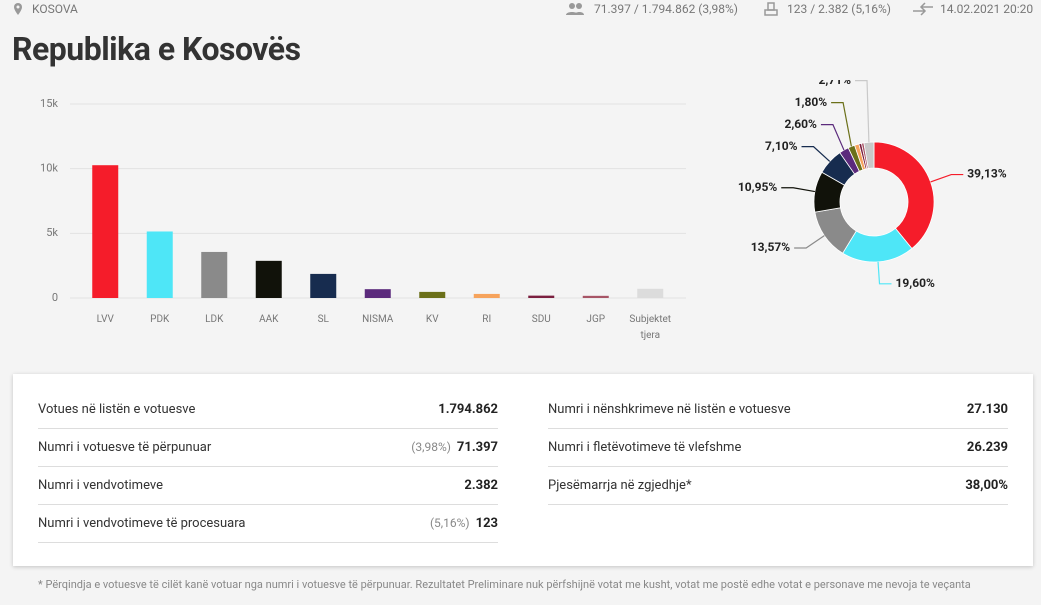  I want to click on x-tick-label: NISMA, so click(378, 319).